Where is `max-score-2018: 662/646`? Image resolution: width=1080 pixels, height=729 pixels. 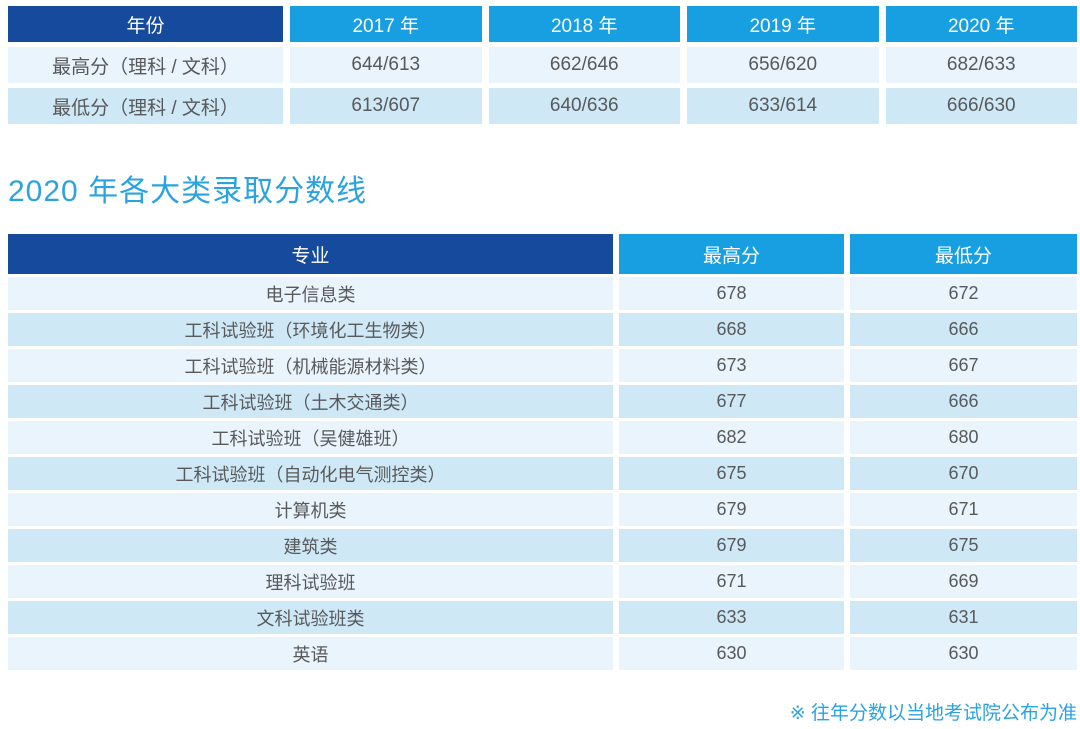 max-score-2018: 662/646 is located at coordinates (584, 65).